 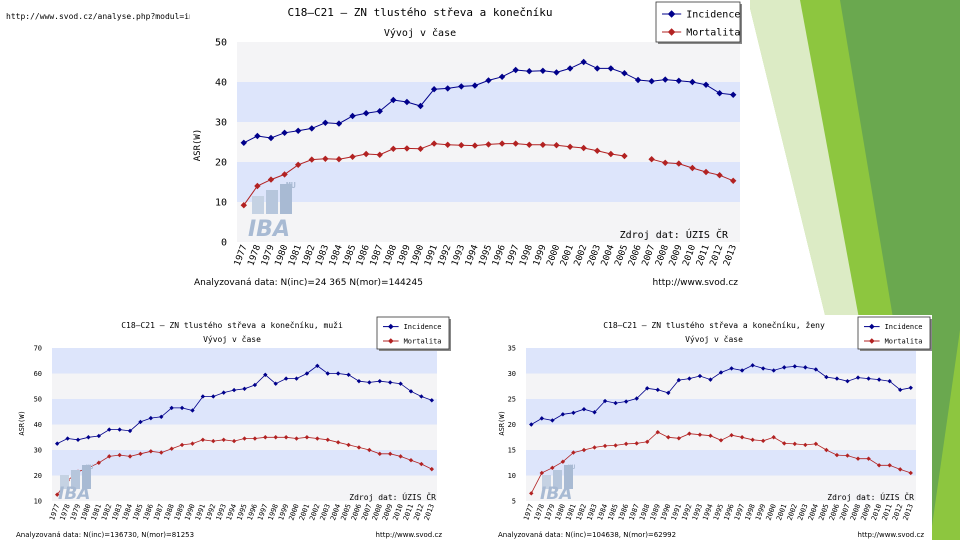 What do you see at coordinates (420, 12) in the screenshot?
I see `chart-title: C18–C21 – ZN tlustého střeva a konečníku` at bounding box center [420, 12].